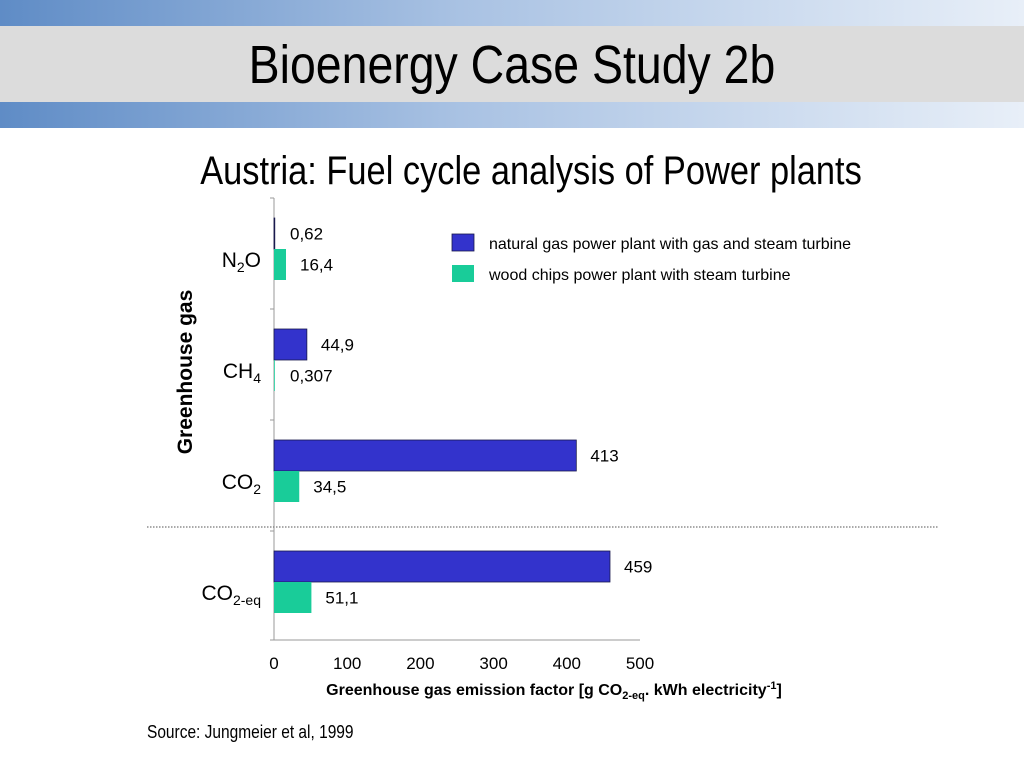  I want to click on x-tick-label: 100, so click(347, 663).